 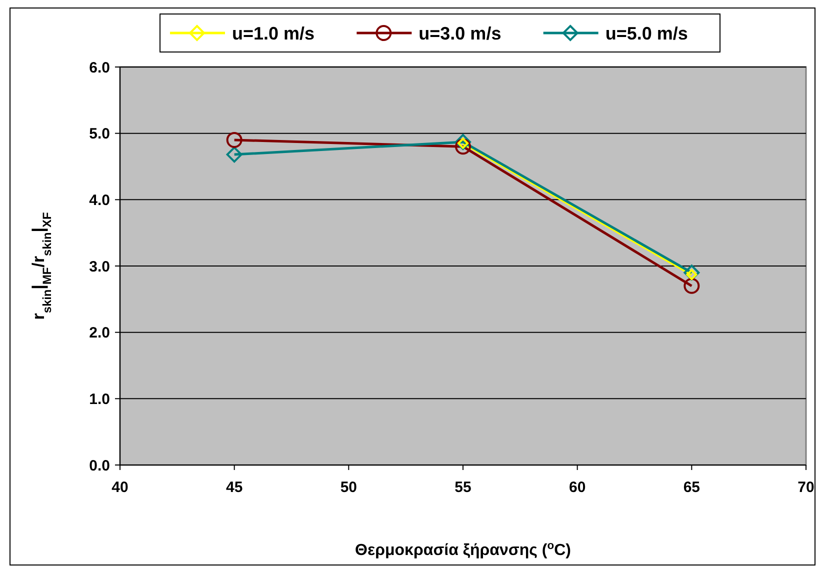 I want to click on y-tick-label: 2.0, so click(x=99, y=333).